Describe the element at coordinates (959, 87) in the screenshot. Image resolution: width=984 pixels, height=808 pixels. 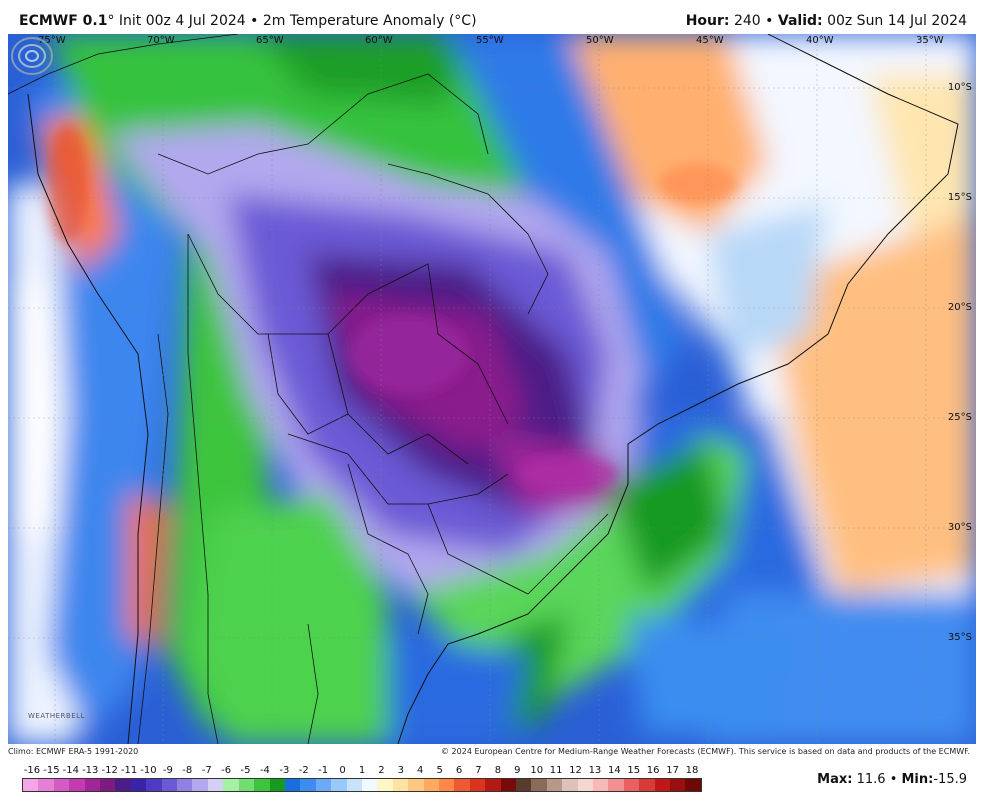
I see `lat-label: 10°S` at that location.